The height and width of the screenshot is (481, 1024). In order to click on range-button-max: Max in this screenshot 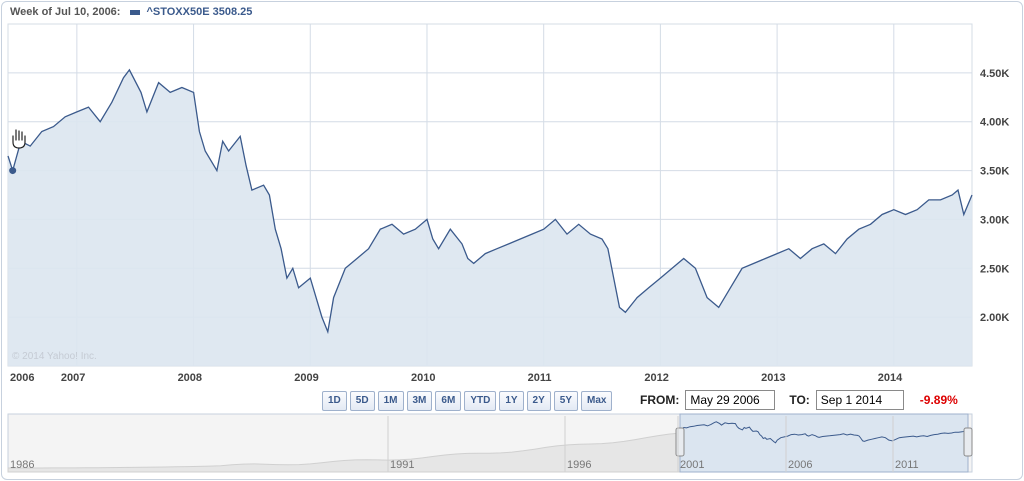, I will do `click(597, 401)`.